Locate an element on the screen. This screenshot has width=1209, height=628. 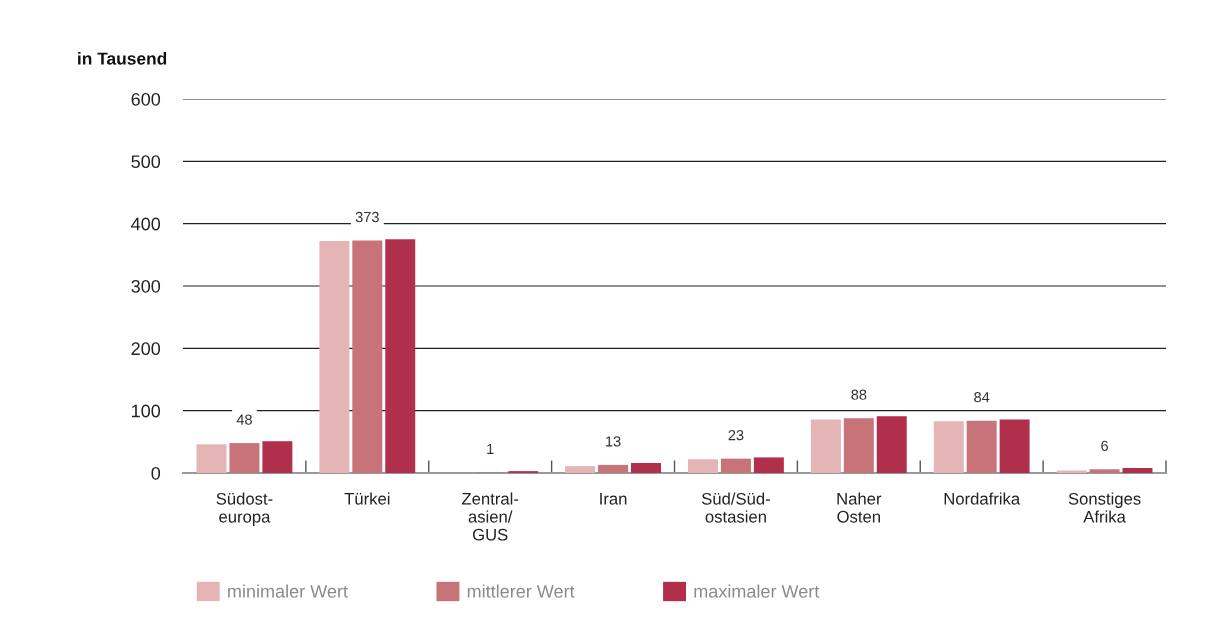
x-tick-label: Zentral- asien/ GUS is located at coordinates (490, 516).